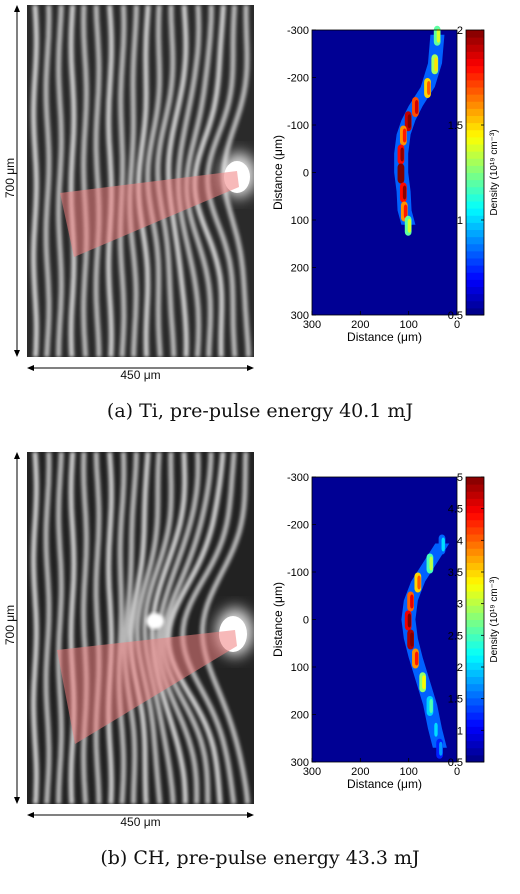  I want to click on colorbar-tick-label: 5, so click(460, 478).